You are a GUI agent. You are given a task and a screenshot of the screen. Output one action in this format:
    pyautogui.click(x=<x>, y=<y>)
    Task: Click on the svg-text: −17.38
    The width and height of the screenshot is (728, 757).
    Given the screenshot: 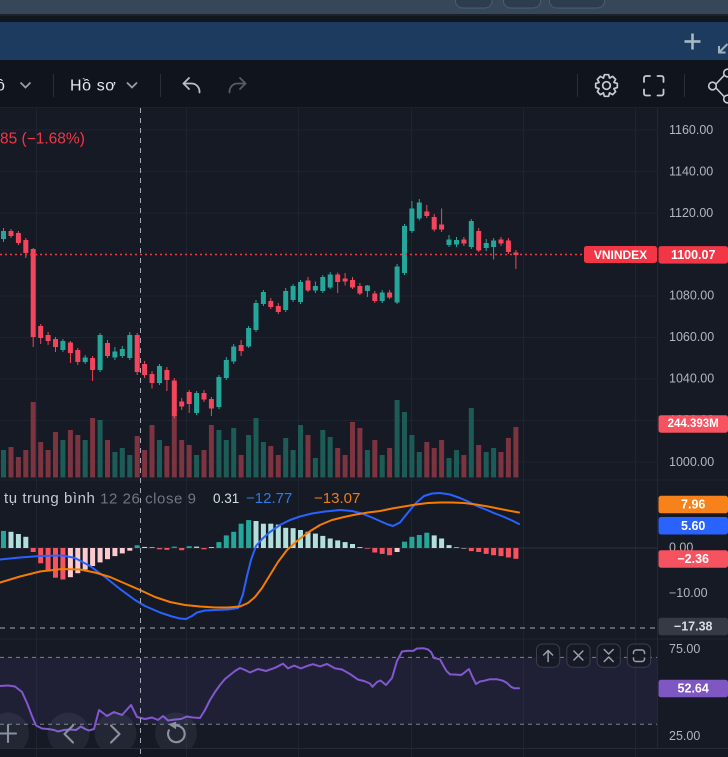 What is the action you would take?
    pyautogui.click(x=693, y=627)
    